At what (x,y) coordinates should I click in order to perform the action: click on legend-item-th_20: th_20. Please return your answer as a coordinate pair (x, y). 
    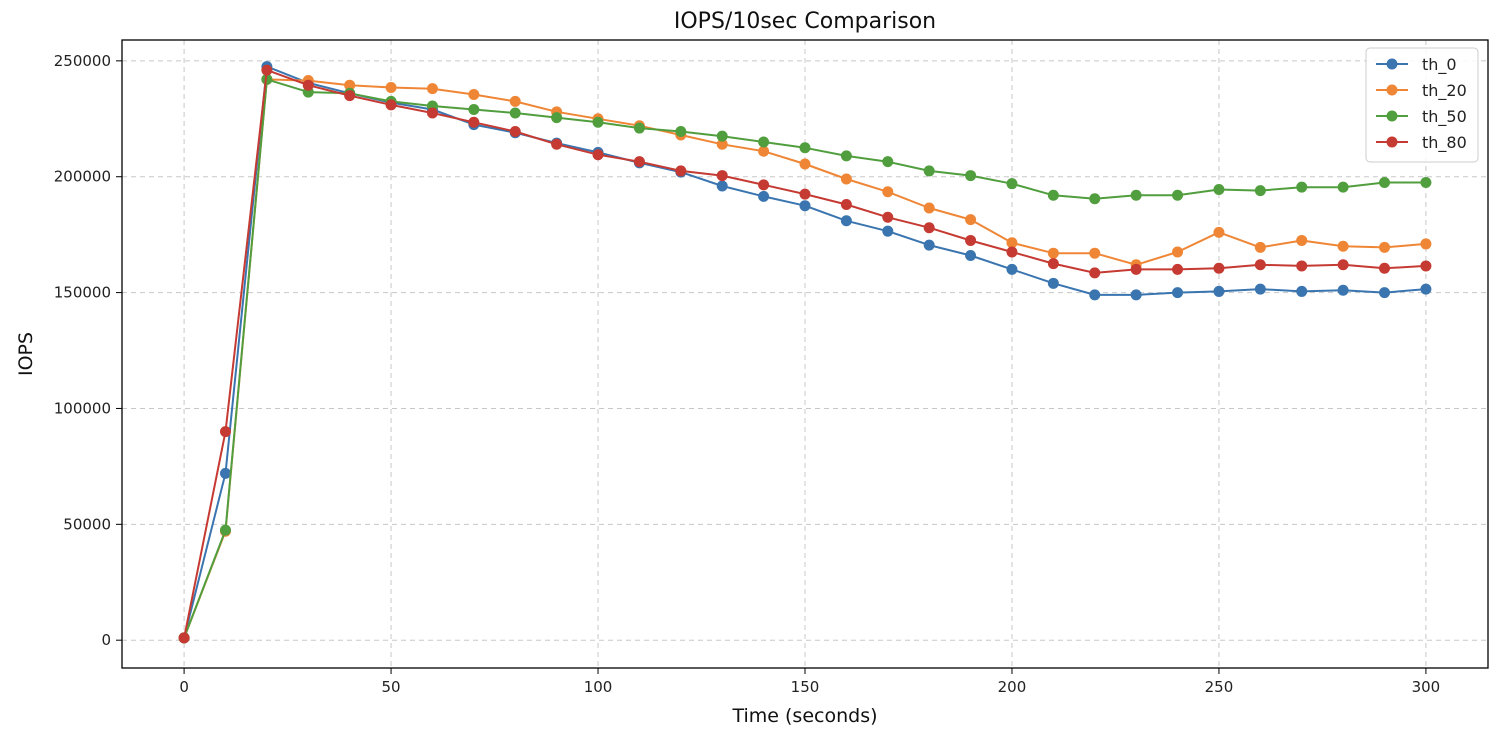
    Looking at the image, I should click on (1421, 91).